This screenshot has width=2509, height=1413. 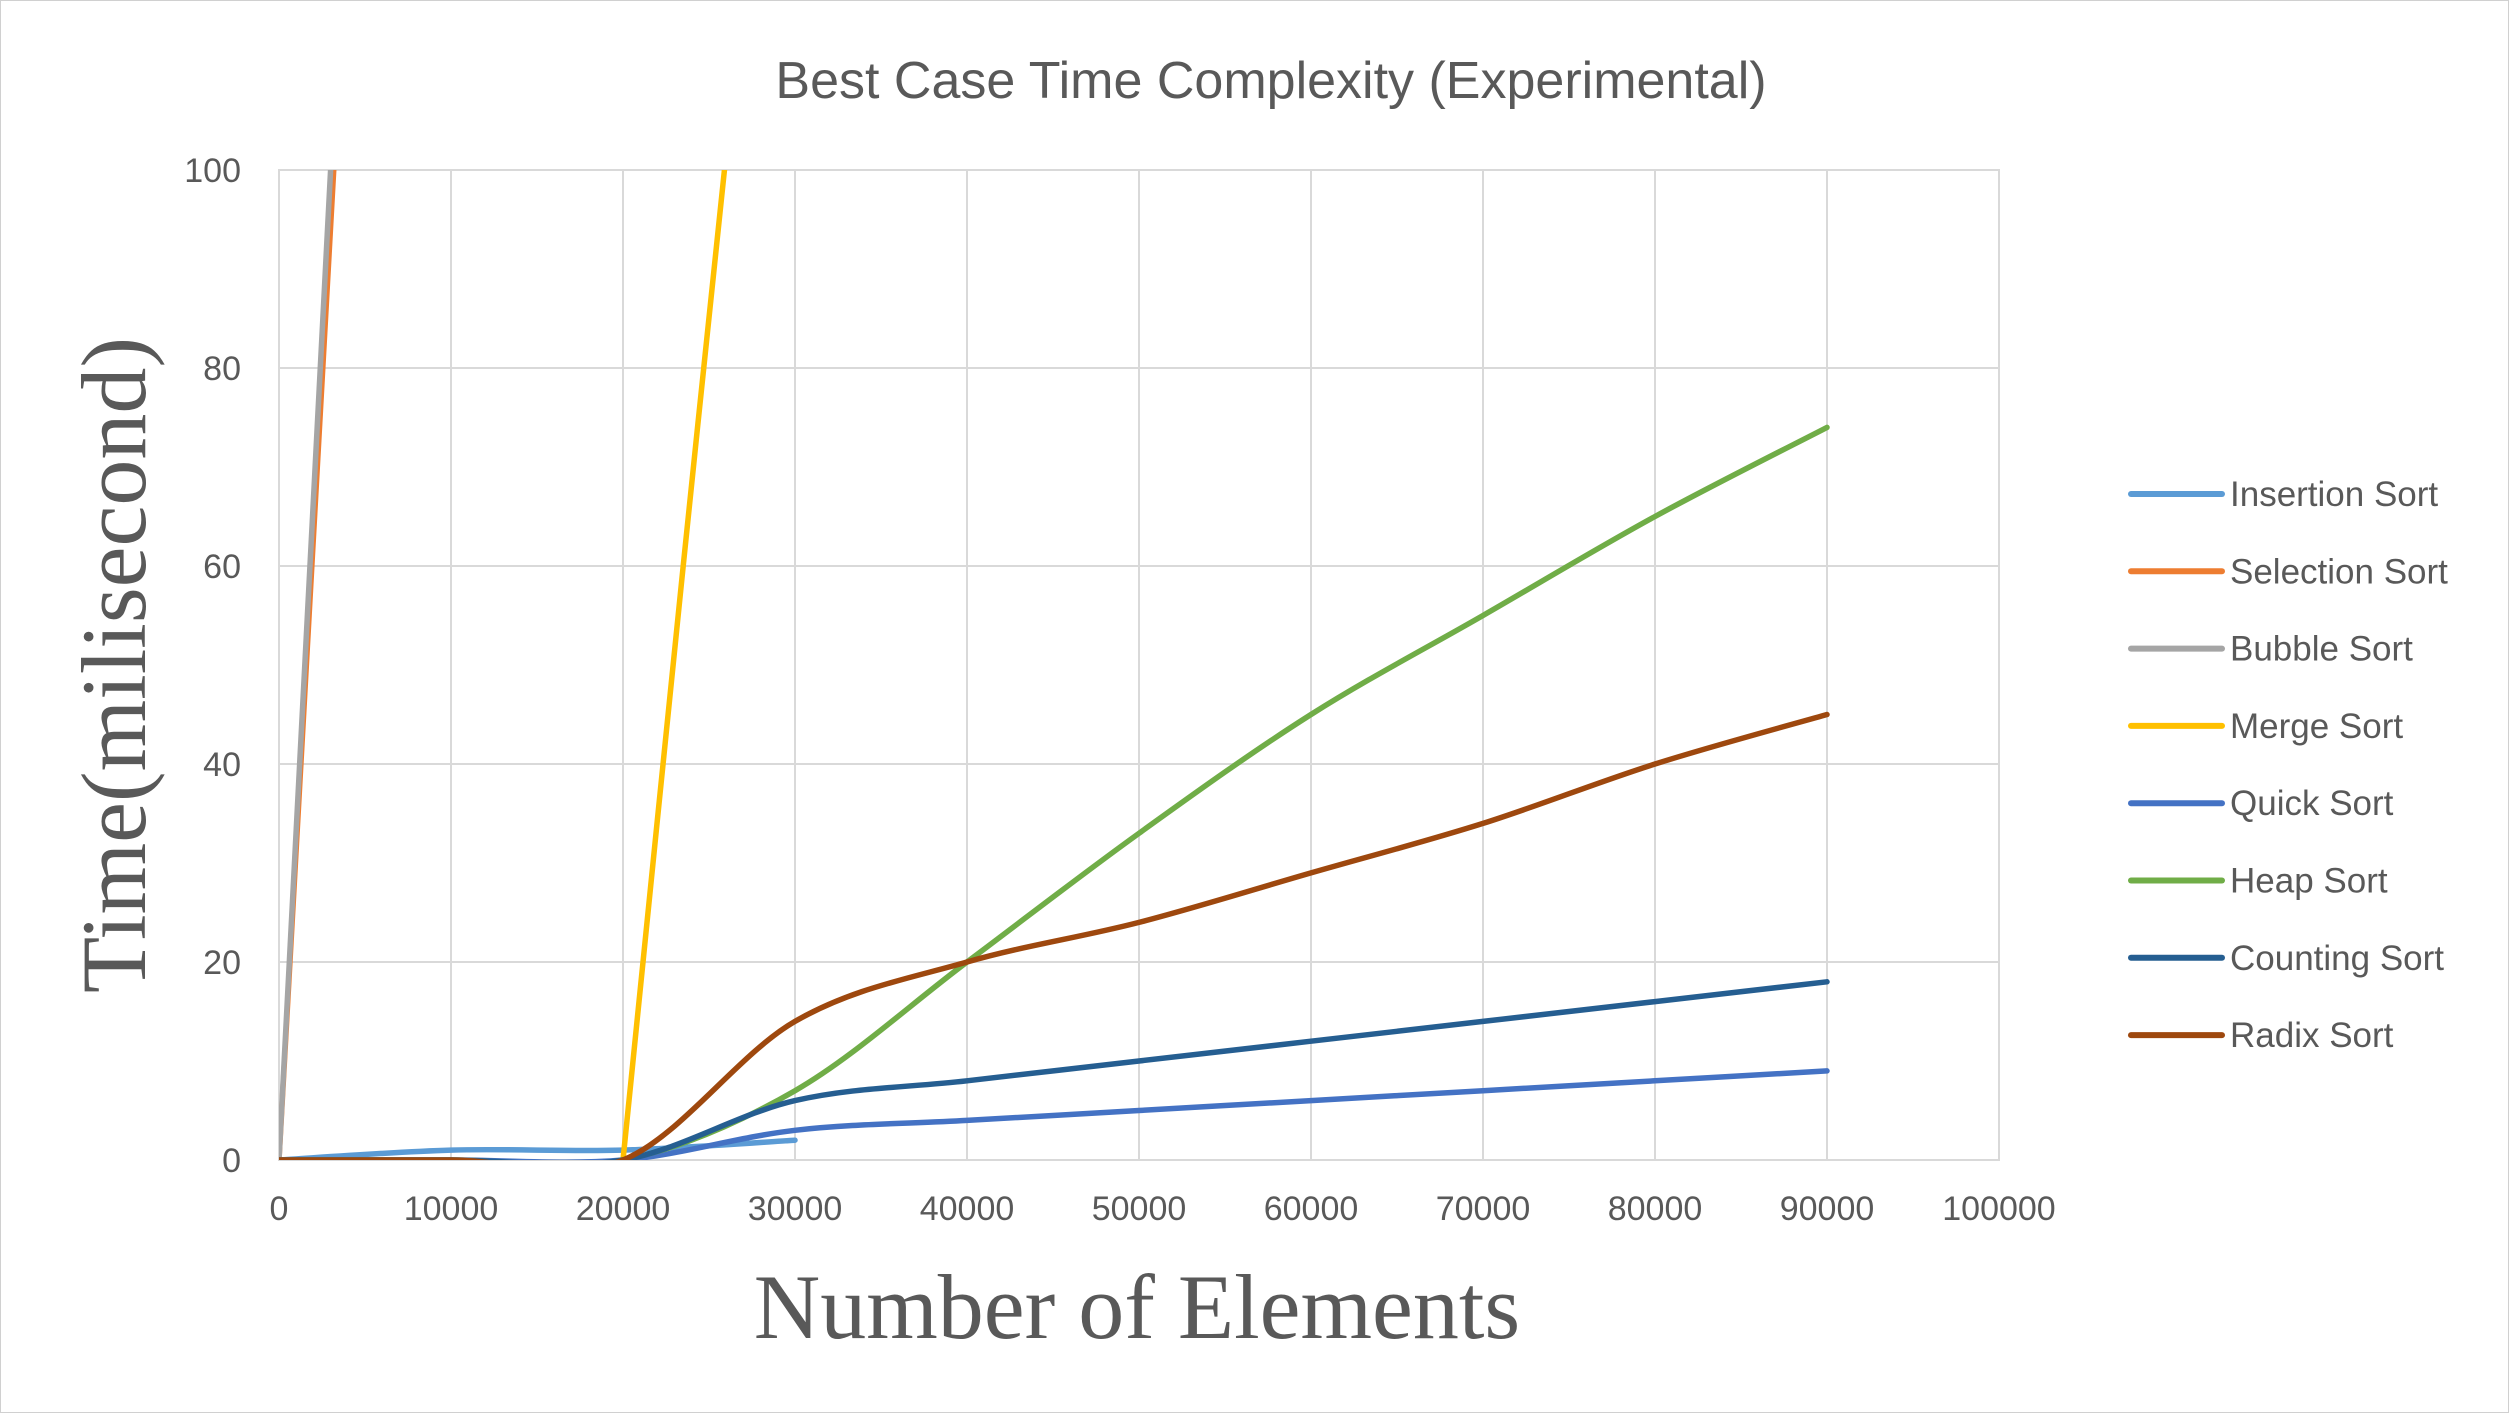 What do you see at coordinates (2339, 571) in the screenshot?
I see `legend-label-selection-sort: Selection Sort` at bounding box center [2339, 571].